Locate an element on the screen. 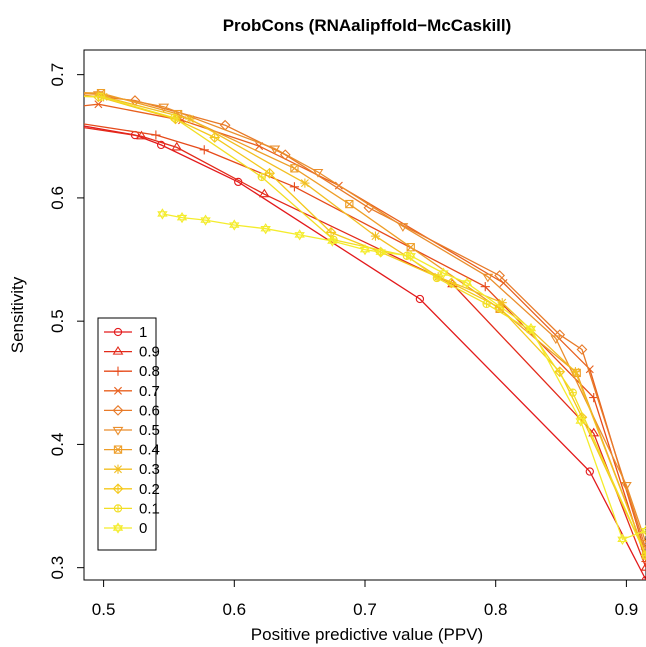 Image resolution: width=646 pixels, height=647 pixels. legend-item: 0.9 is located at coordinates (132, 352).